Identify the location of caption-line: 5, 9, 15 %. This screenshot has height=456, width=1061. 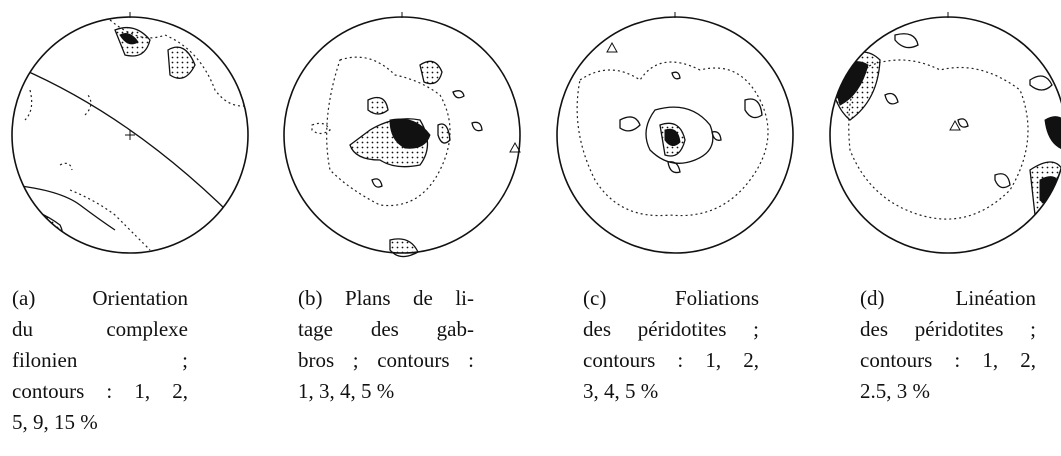
(55, 422).